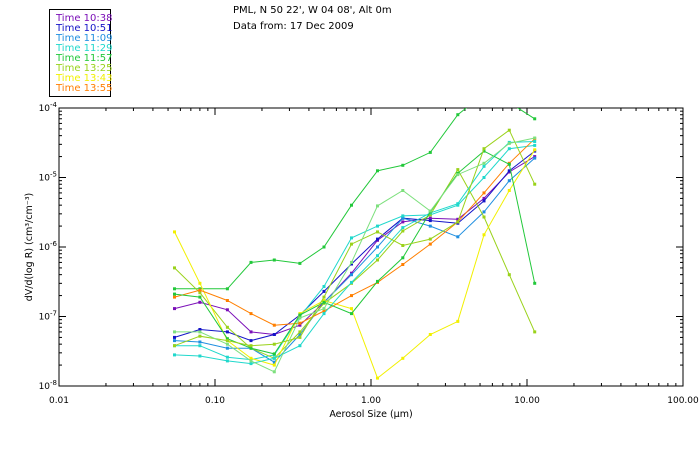 The width and height of the screenshot is (700, 450). What do you see at coordinates (84, 58) in the screenshot?
I see `legend-entry: Time 11:57` at bounding box center [84, 58].